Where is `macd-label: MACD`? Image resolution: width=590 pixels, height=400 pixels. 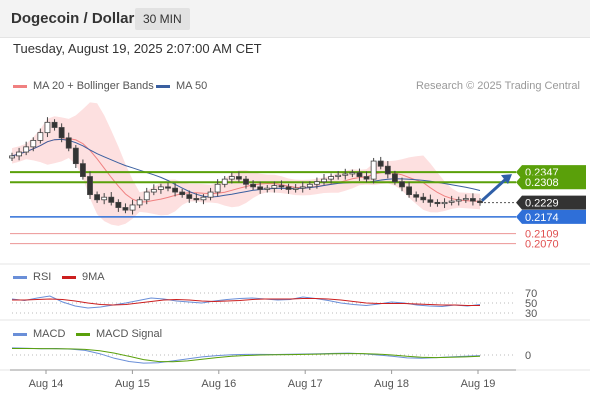 macd-label: MACD is located at coordinates (49, 334).